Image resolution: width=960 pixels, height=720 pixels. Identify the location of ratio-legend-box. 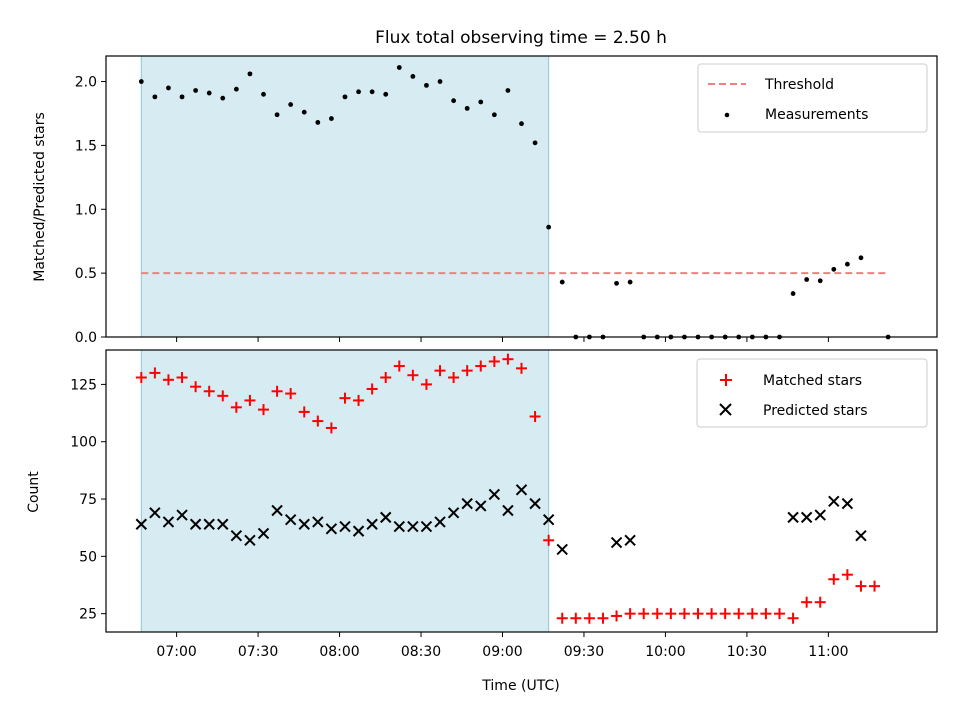
(812, 98).